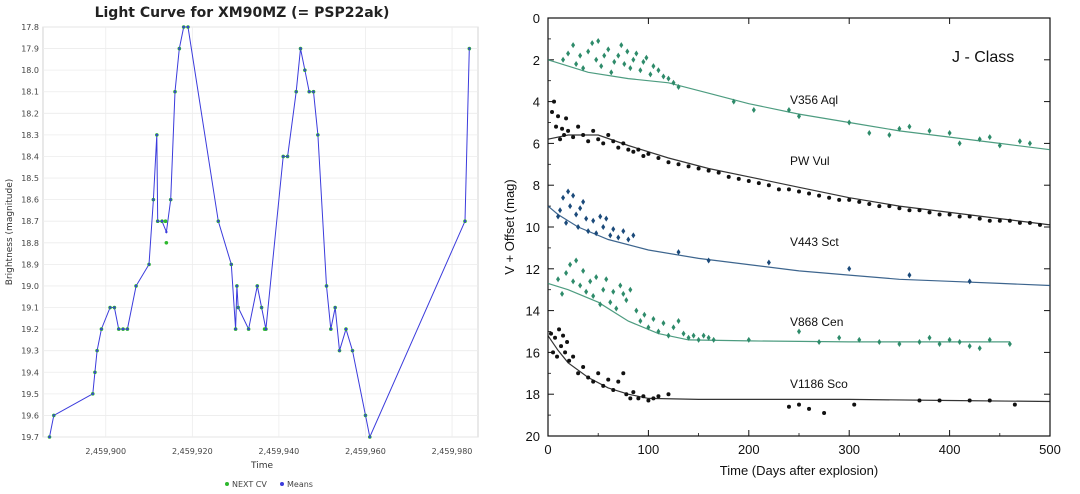 The height and width of the screenshot is (494, 1080). Describe the element at coordinates (30, 221) in the screenshot. I see `left-y-tick-label: 18.7` at that location.